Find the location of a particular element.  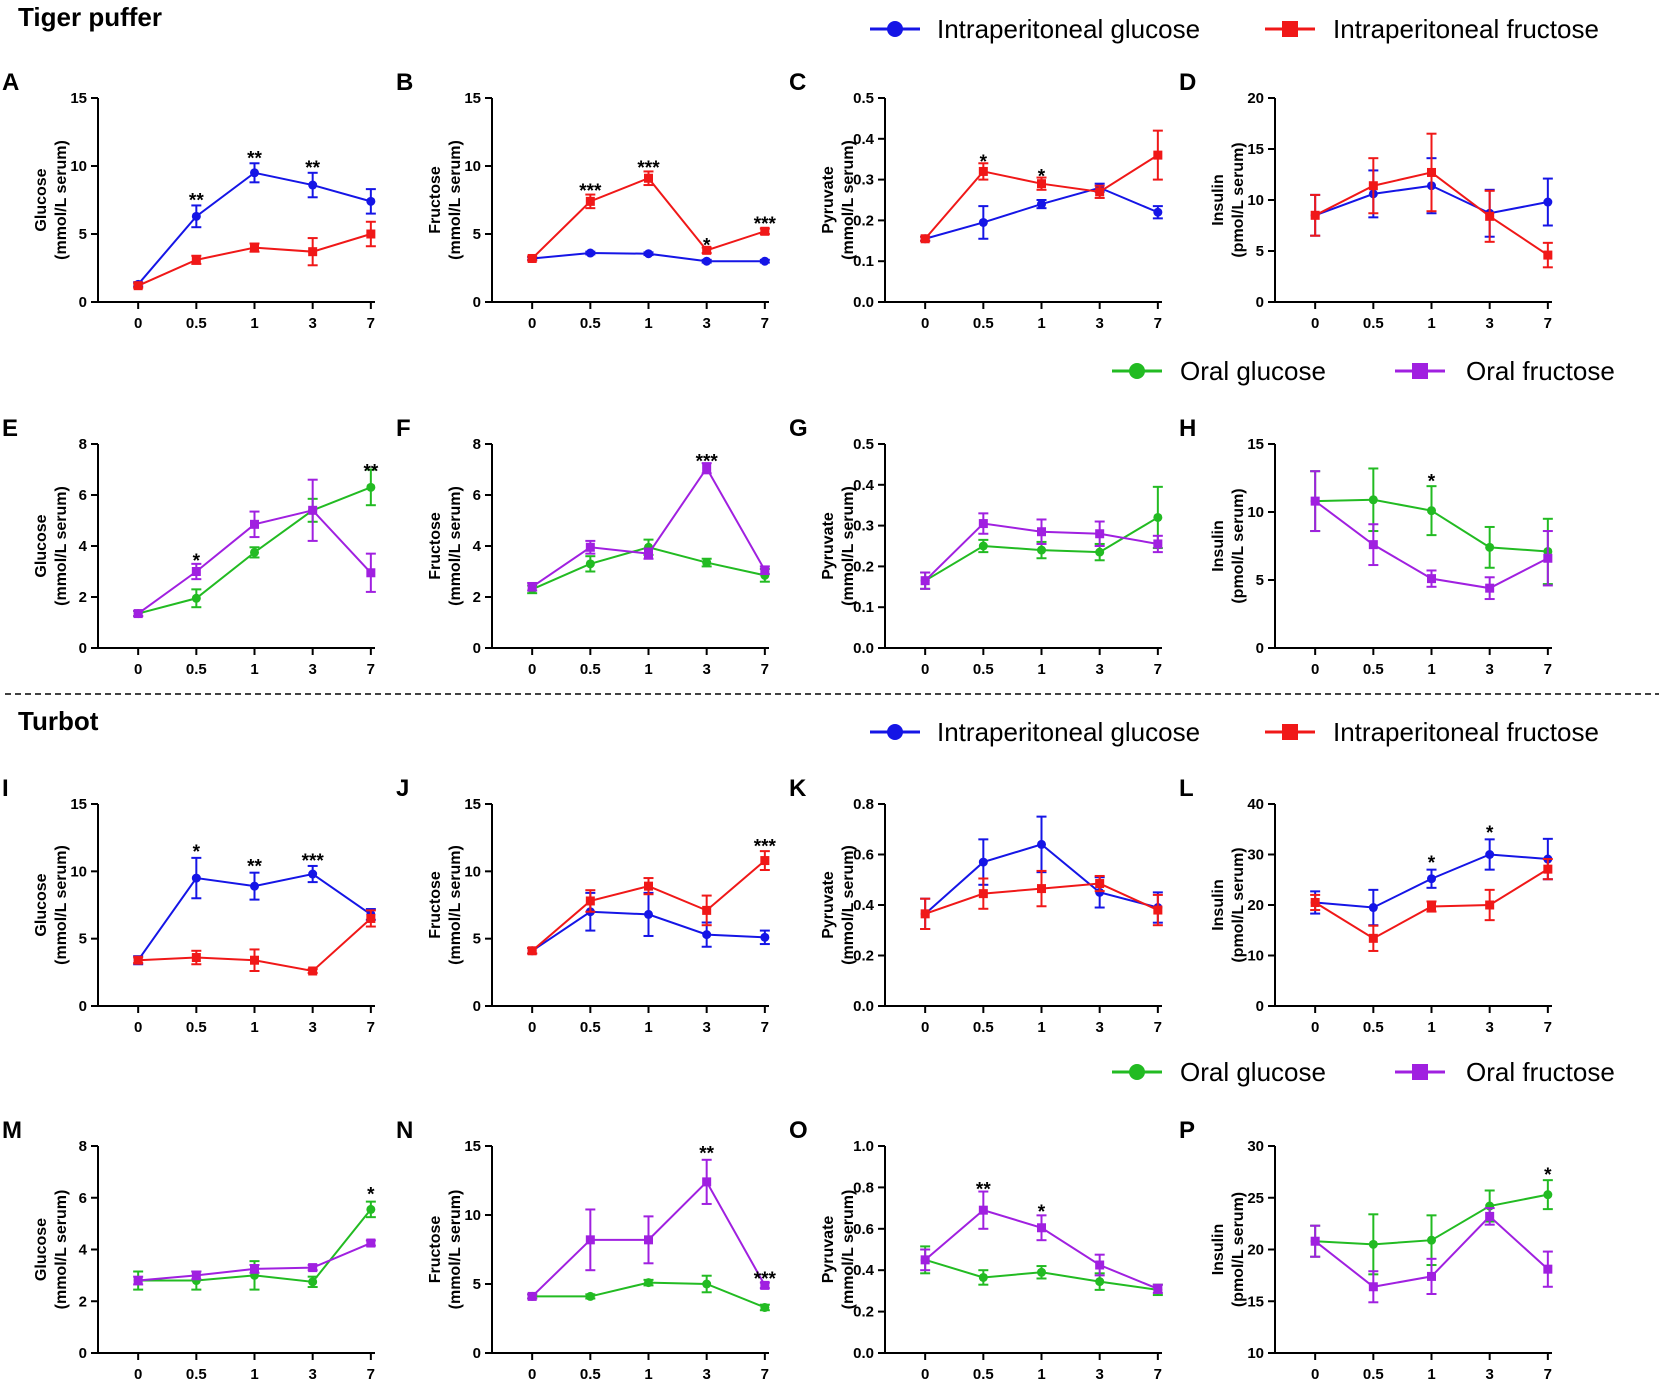

significance-marker-p: * is located at coordinates (1548, 1175).